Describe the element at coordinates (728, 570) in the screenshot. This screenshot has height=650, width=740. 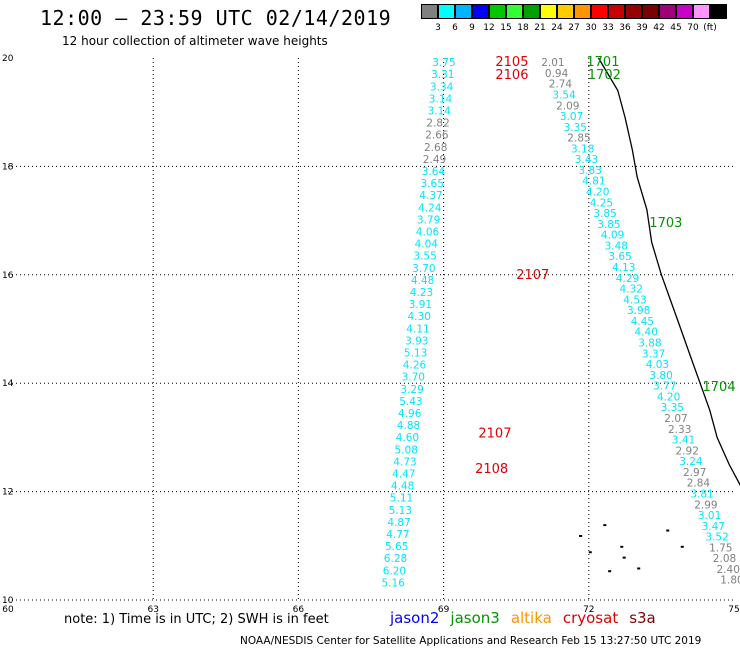
I see `swh-value: 2.40` at that location.